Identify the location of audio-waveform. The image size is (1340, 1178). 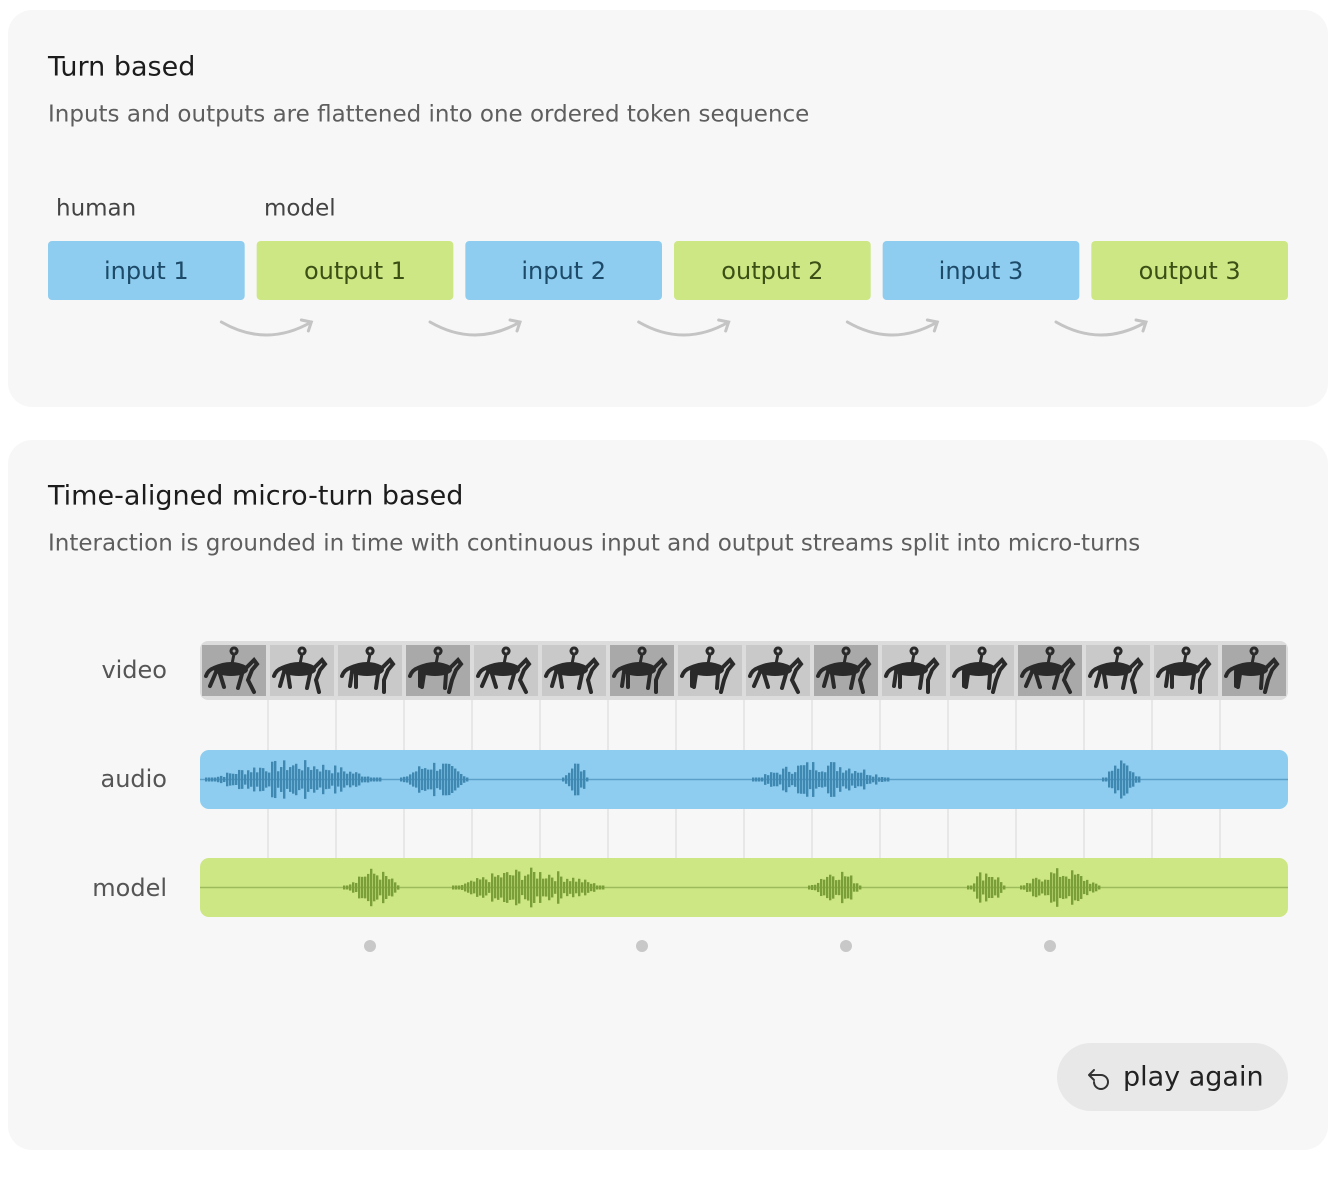
(673, 779).